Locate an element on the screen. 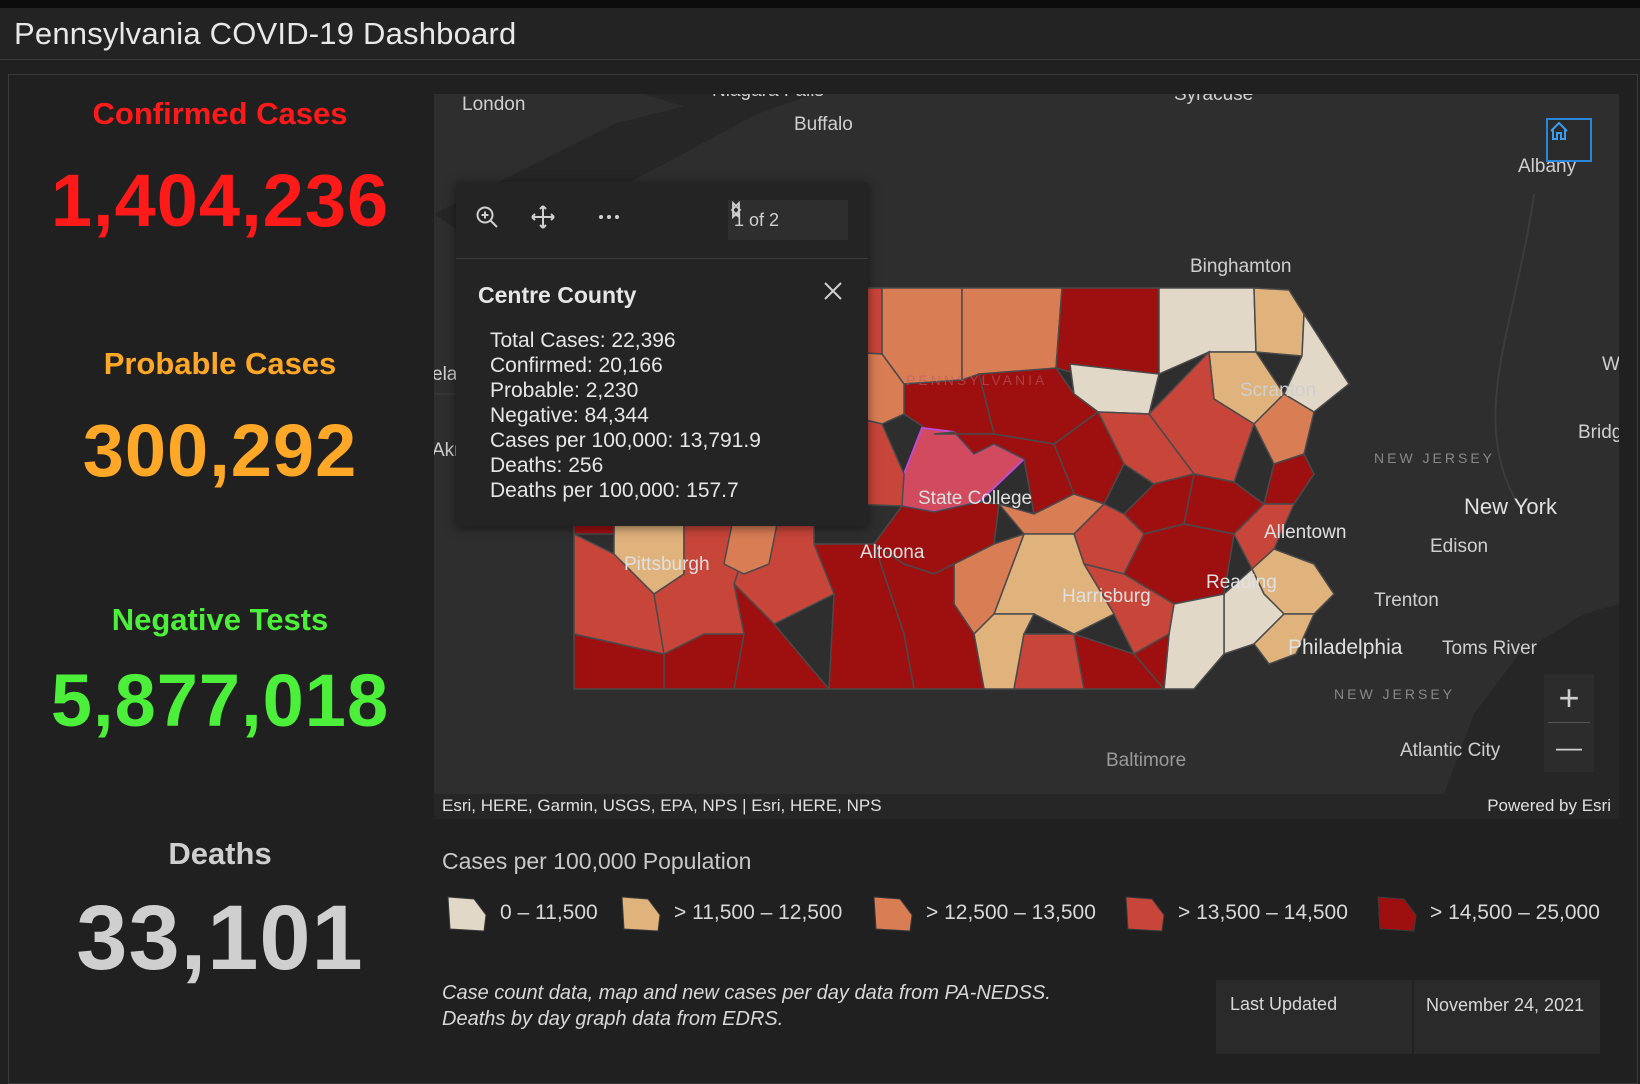 Image resolution: width=1640 pixels, height=1084 pixels. place-label-new-york: New York is located at coordinates (1510, 506).